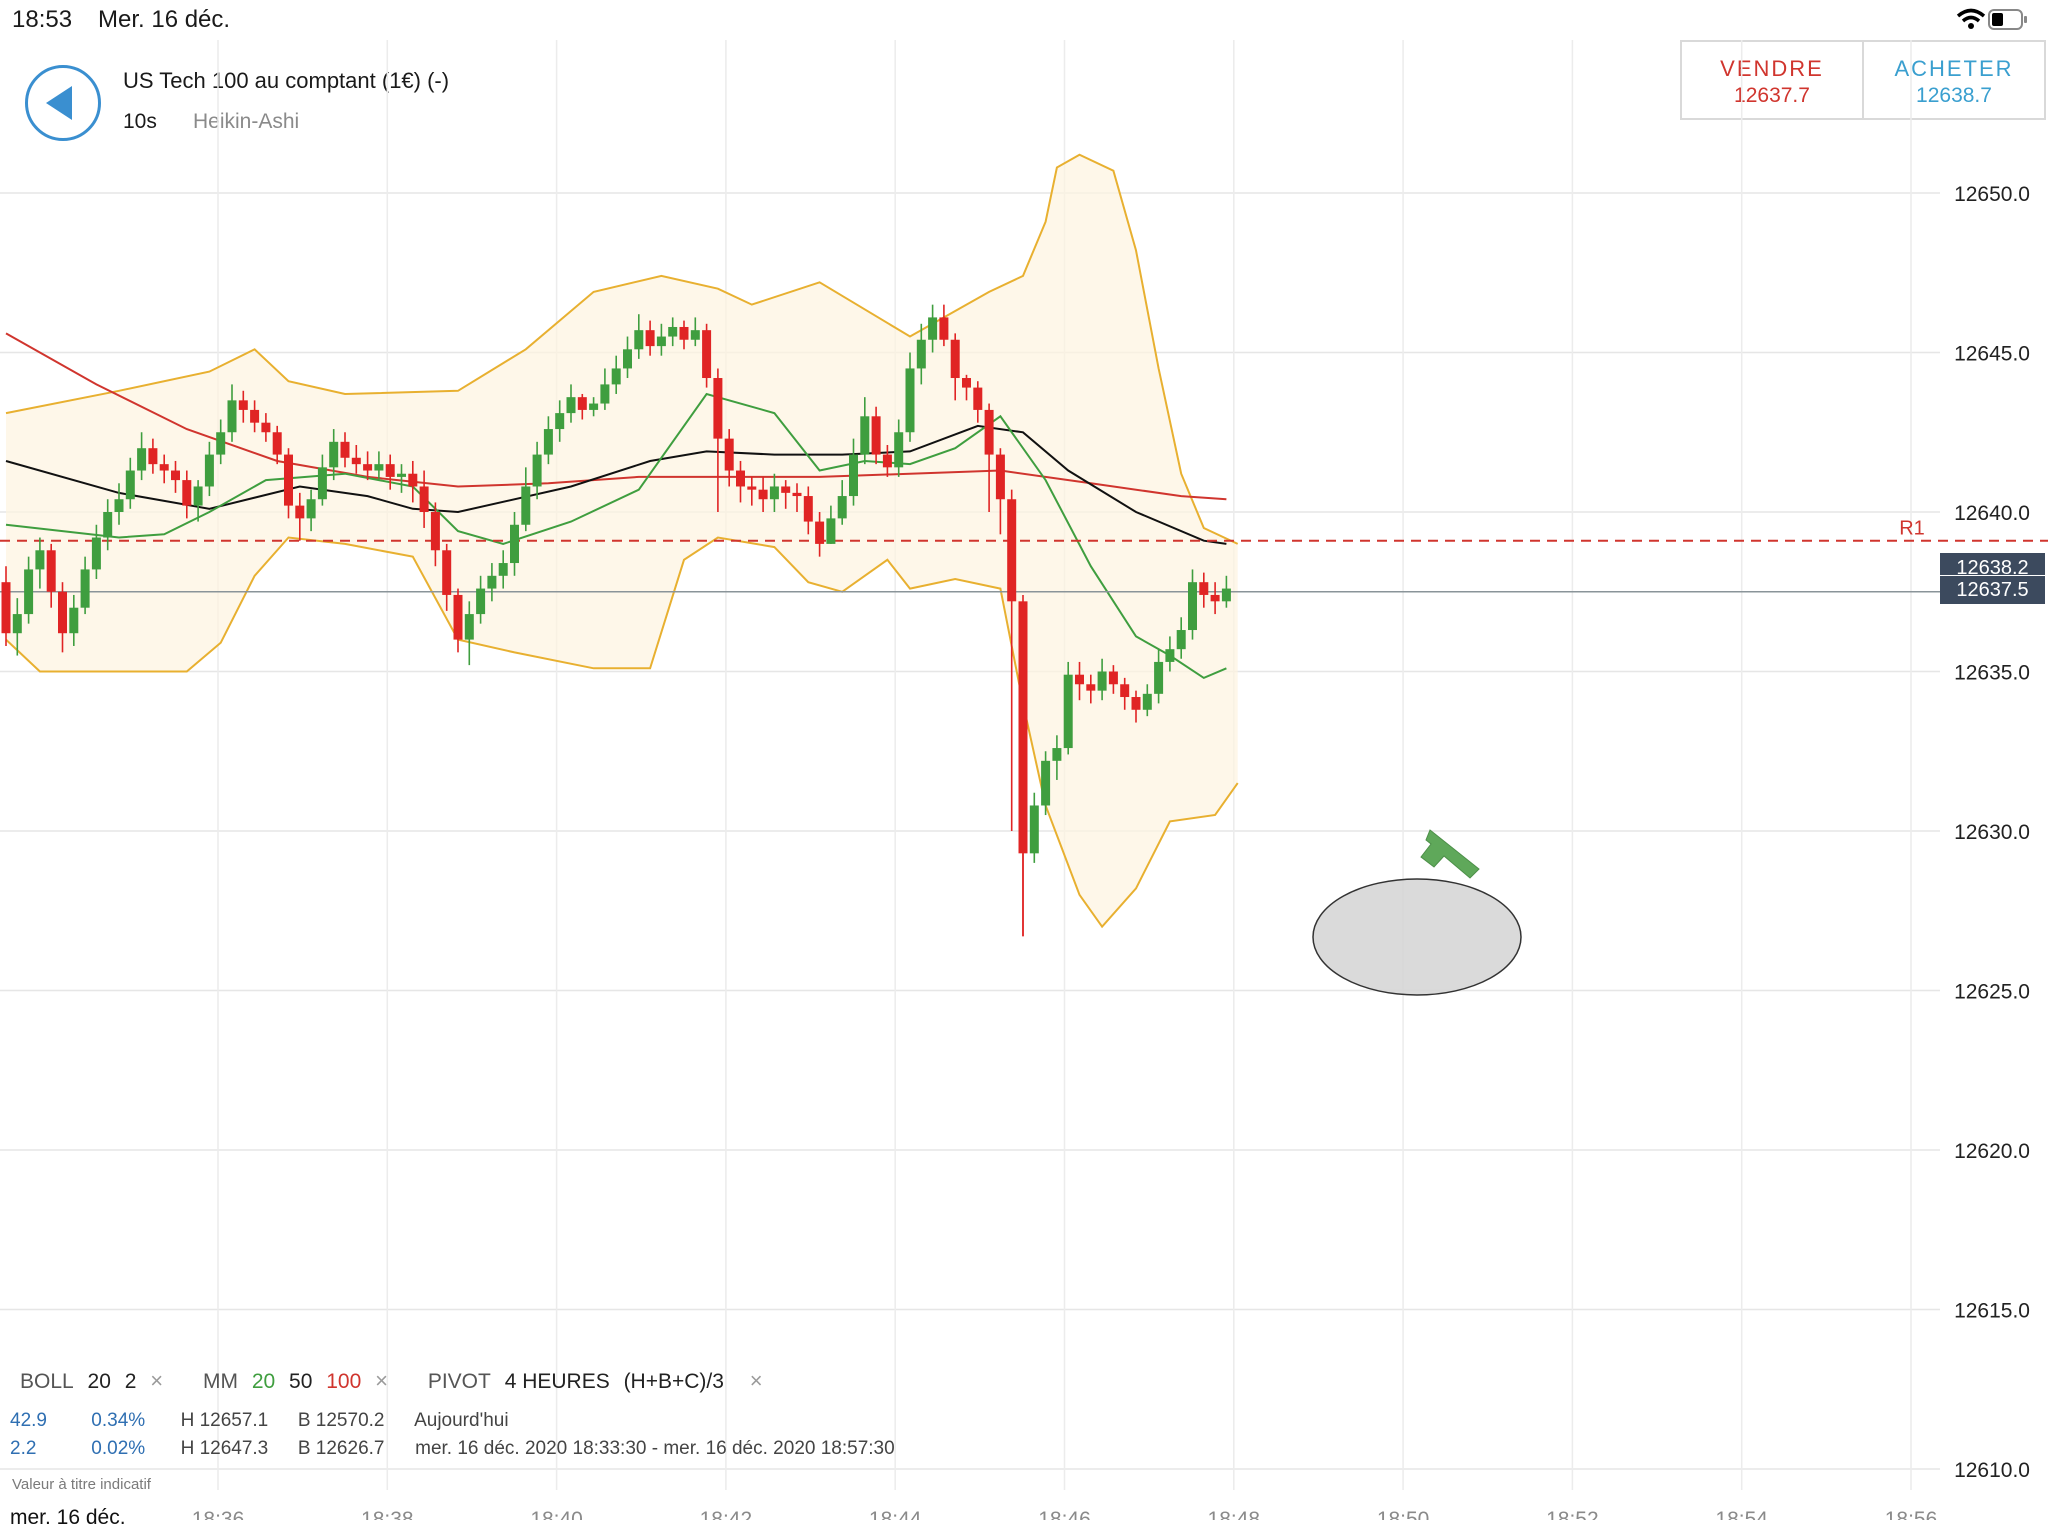 This screenshot has width=2048, height=1536. I want to click on highlight-ellipse, so click(1417, 937).